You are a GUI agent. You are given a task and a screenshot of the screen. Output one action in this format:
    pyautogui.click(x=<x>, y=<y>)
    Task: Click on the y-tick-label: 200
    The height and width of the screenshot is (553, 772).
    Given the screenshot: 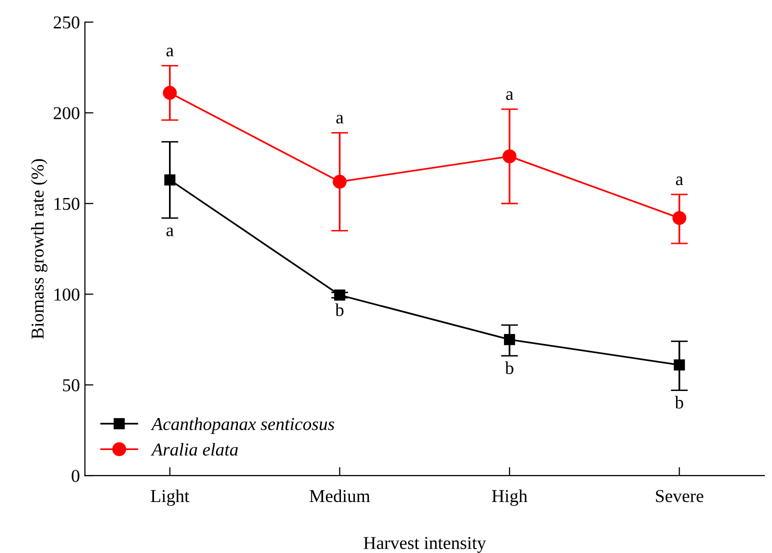 What is the action you would take?
    pyautogui.click(x=67, y=113)
    